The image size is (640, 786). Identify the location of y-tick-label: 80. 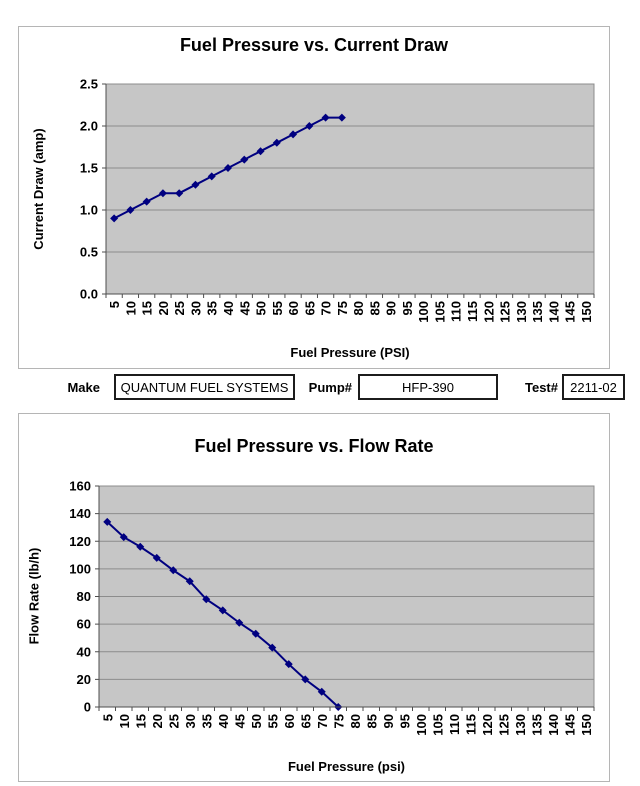
(84, 596).